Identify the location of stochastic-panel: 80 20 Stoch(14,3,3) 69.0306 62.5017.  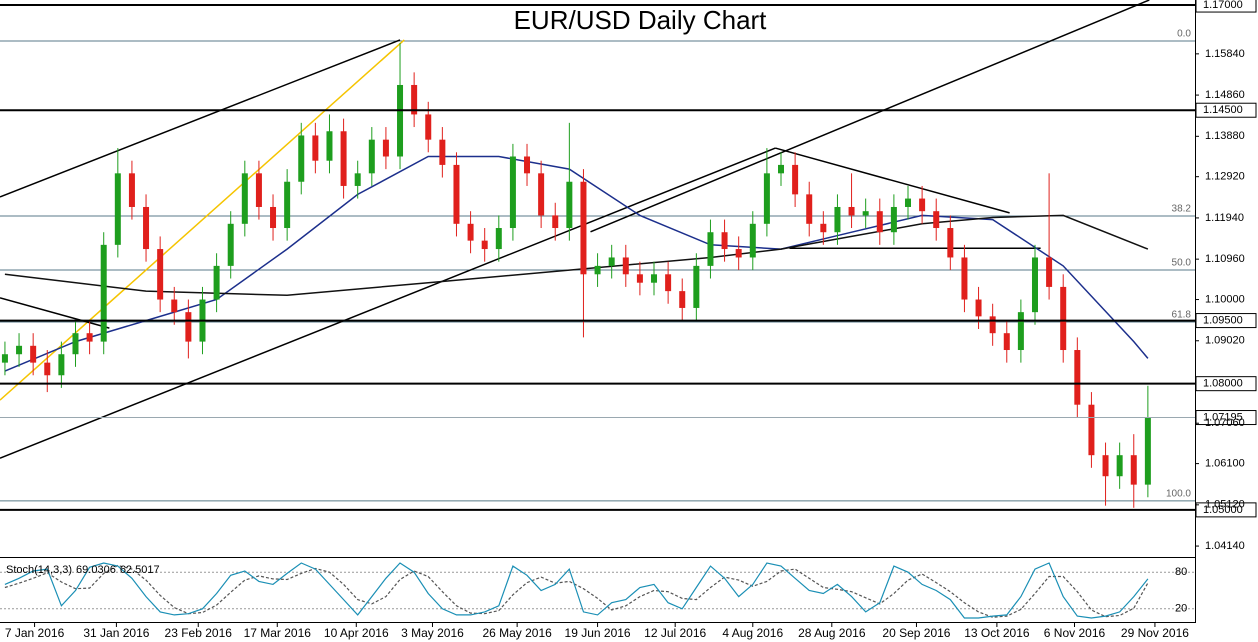
(597, 590).